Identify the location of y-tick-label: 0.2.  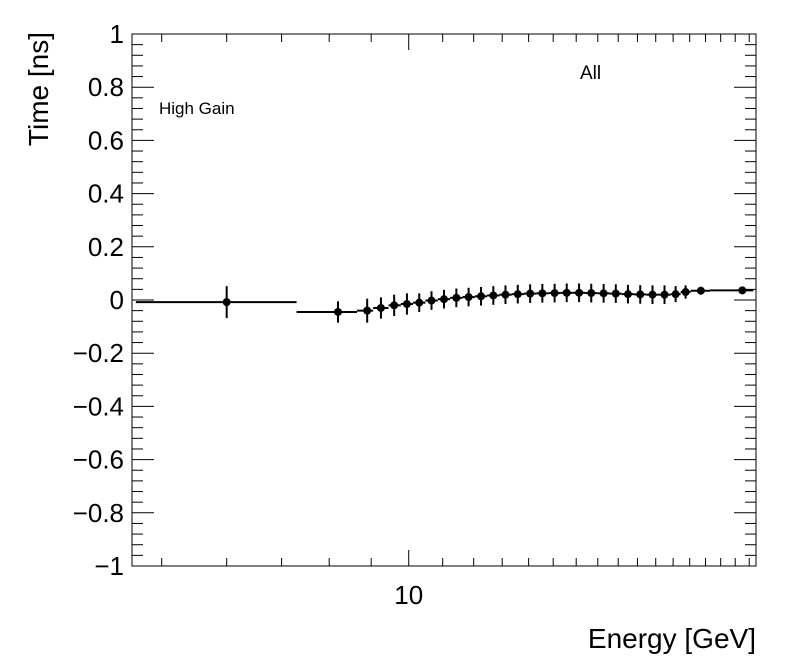
(106, 247).